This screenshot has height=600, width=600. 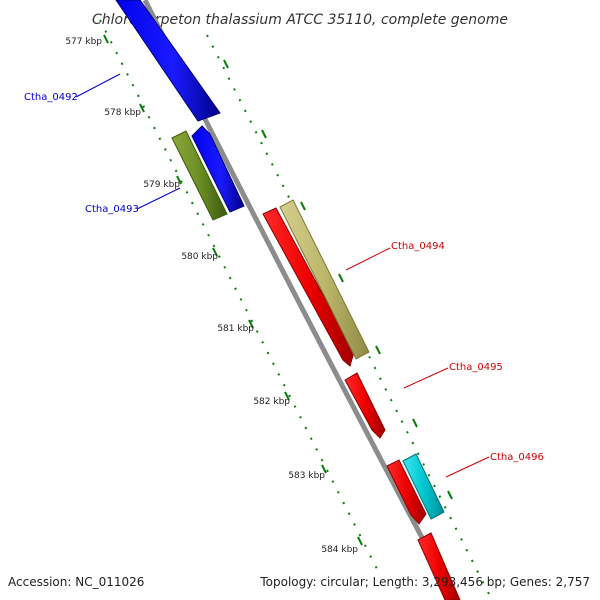 I want to click on gene-bottom-red-feature, so click(x=439, y=566).